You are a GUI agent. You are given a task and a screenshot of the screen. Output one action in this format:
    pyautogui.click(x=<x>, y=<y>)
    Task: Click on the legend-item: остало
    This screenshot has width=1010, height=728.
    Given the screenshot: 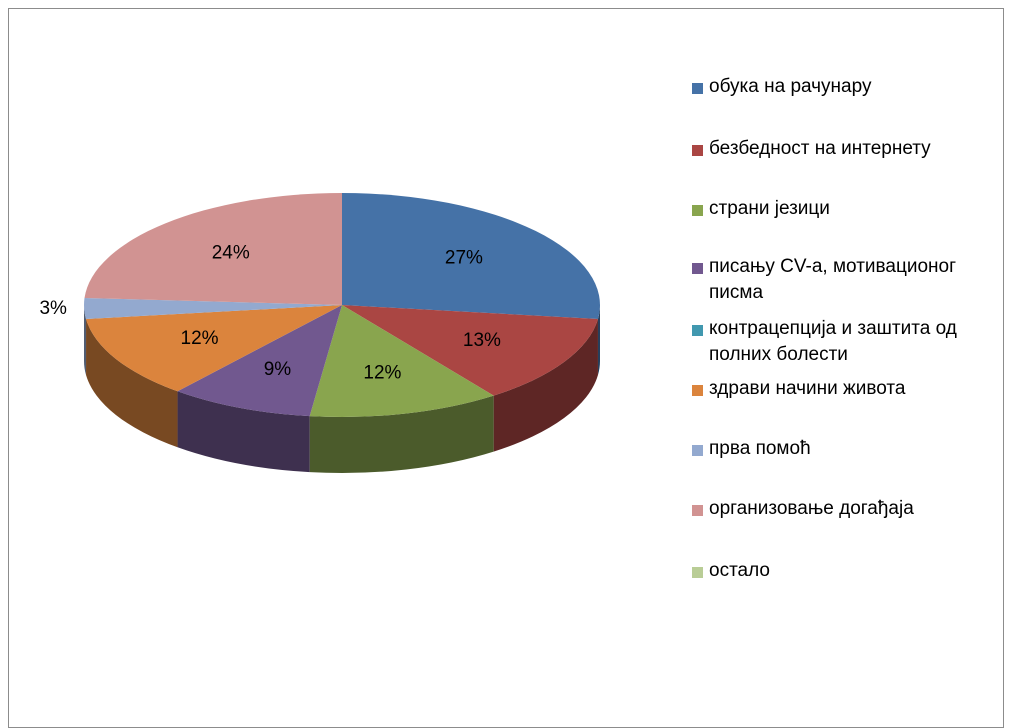 What is the action you would take?
    pyautogui.click(x=845, y=572)
    